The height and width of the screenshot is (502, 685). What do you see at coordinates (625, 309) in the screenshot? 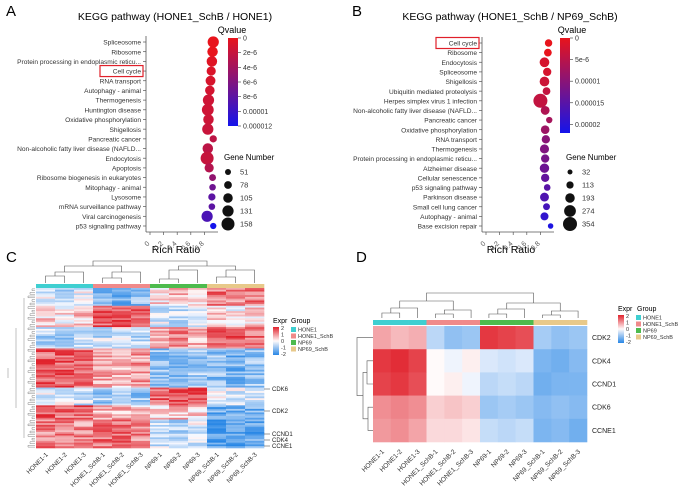
I see `panel-d-expr-title: Expr` at bounding box center [625, 309].